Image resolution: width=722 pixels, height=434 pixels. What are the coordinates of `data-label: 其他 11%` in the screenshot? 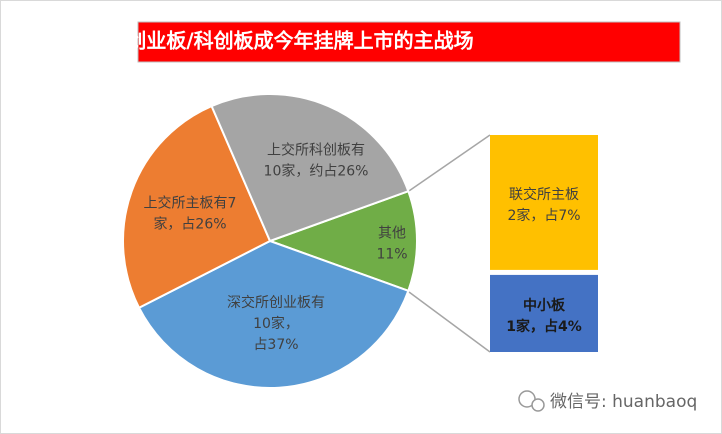 It's located at (391, 244).